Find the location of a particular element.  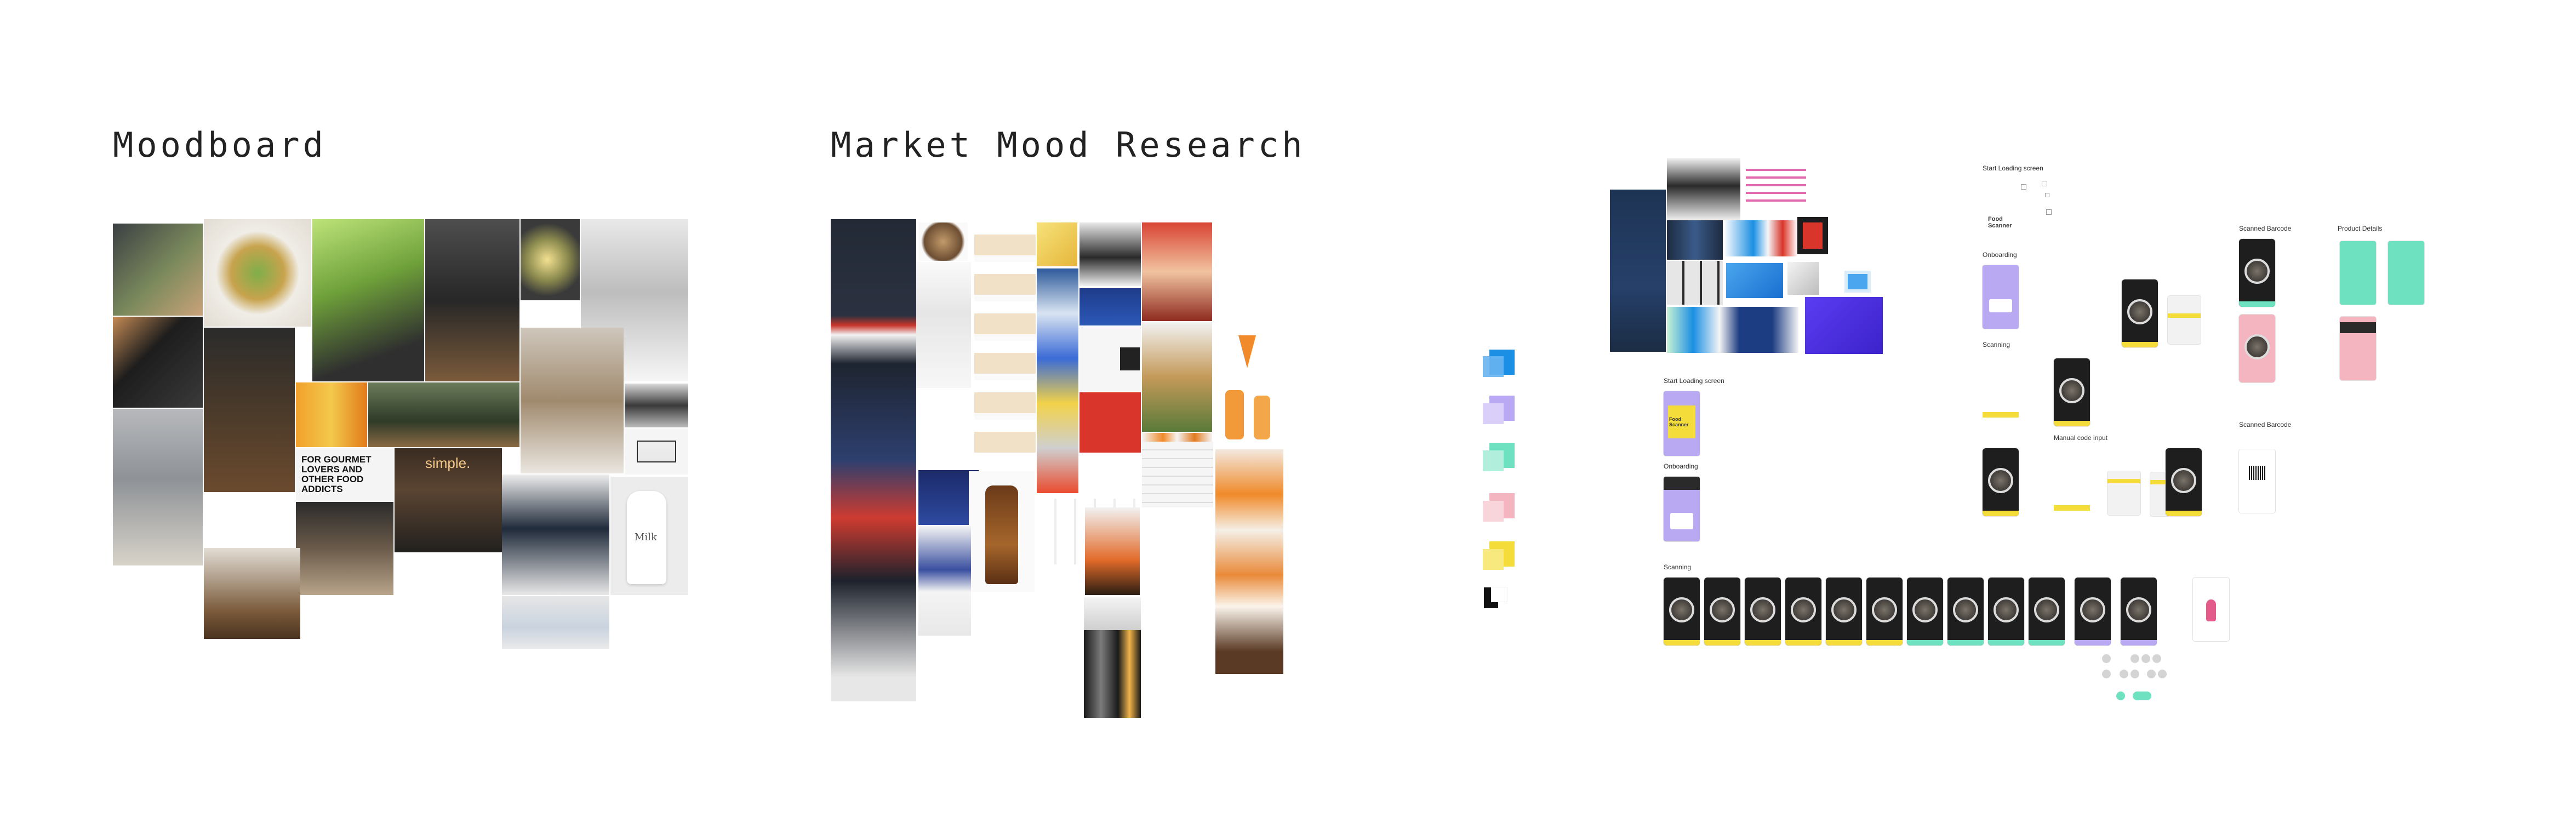

scanned-barcode-pink is located at coordinates (2257, 348).